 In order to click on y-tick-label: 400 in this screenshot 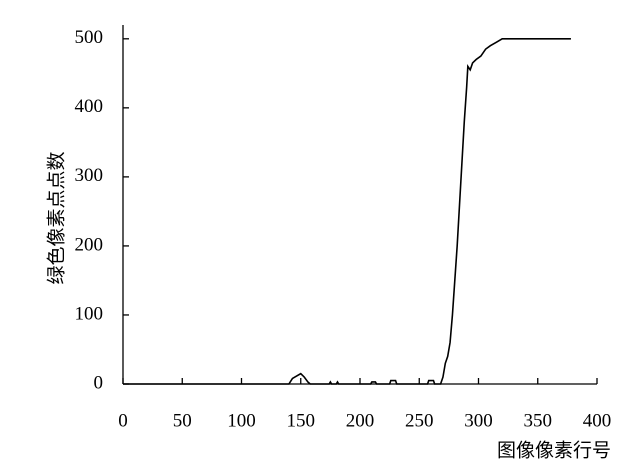, I will do `click(89, 106)`.